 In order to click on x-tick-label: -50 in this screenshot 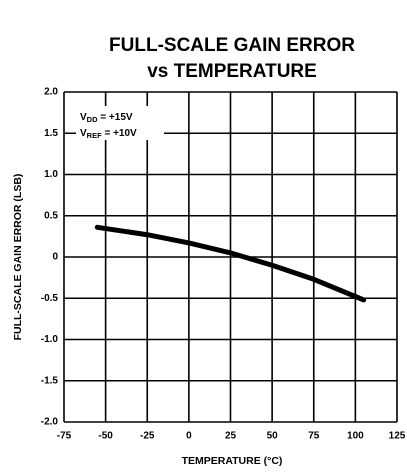, I will do `click(105, 436)`.